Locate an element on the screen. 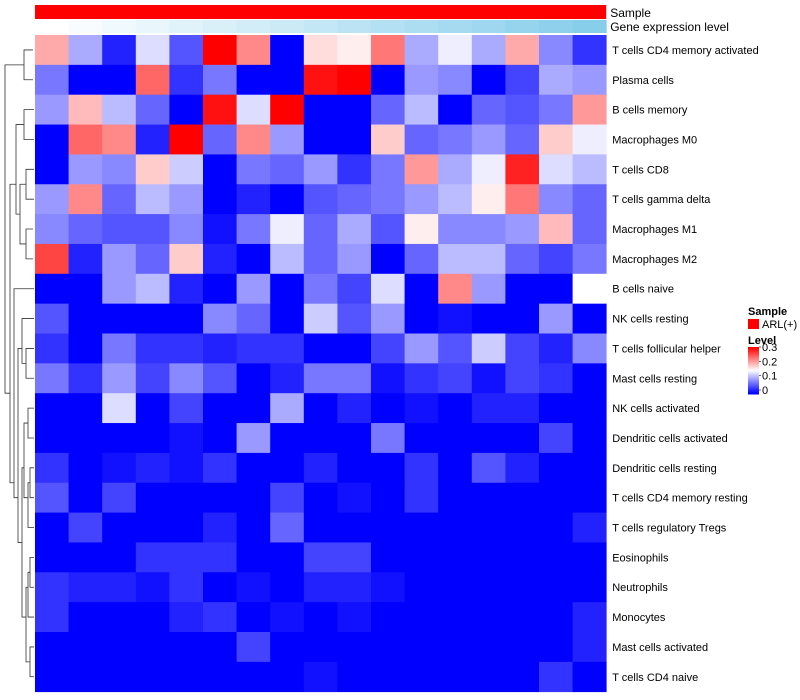 This screenshot has height=700, width=800. row-label: Macrophages M0 is located at coordinates (654, 140).